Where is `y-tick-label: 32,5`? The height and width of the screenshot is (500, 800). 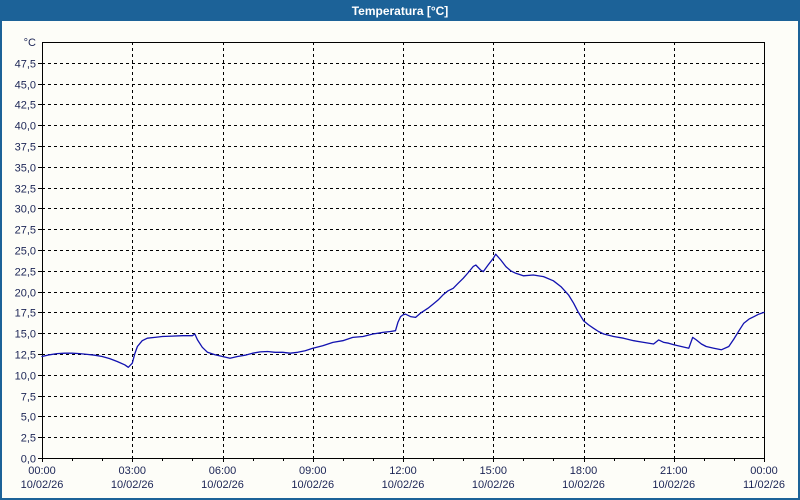 y-tick-label: 32,5 is located at coordinates (25, 190).